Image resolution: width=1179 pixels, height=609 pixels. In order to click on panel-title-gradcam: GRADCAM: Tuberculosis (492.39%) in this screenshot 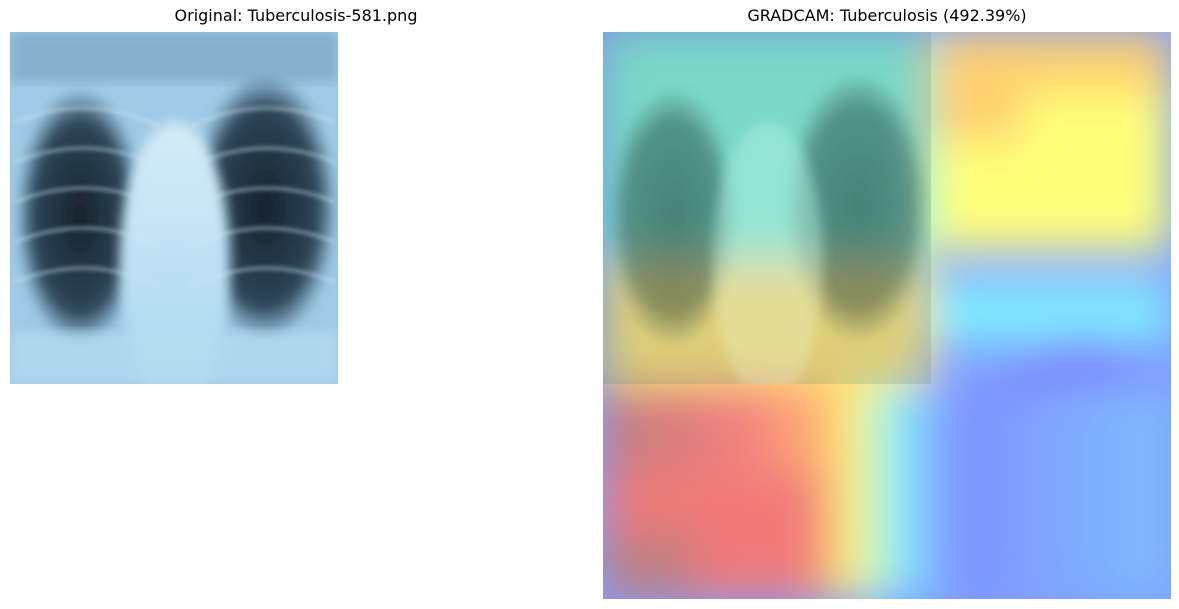, I will do `click(887, 15)`.